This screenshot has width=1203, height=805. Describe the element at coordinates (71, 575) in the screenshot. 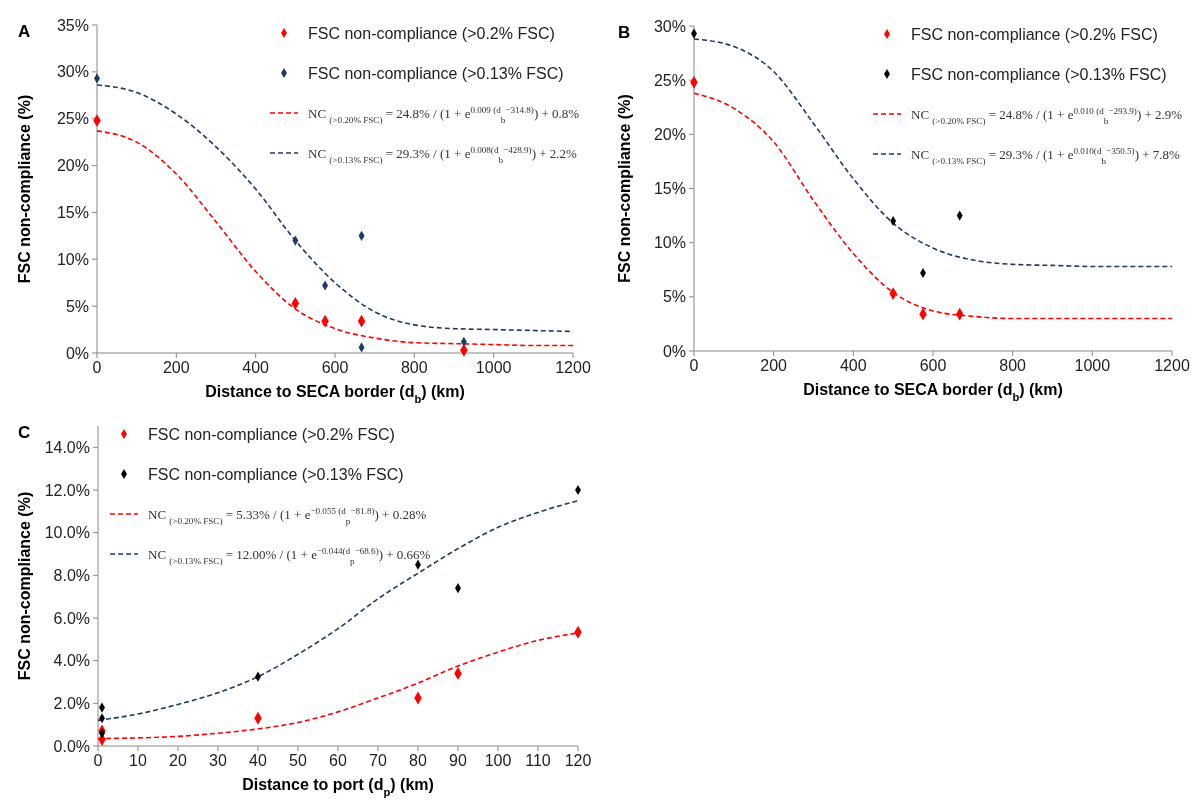

I see `y-tick-label: 8.0%` at that location.